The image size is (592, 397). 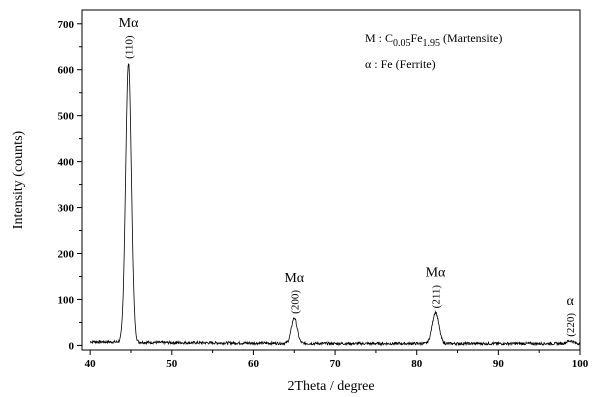 I want to click on legend-suffix: (Martensite), so click(x=471, y=38).